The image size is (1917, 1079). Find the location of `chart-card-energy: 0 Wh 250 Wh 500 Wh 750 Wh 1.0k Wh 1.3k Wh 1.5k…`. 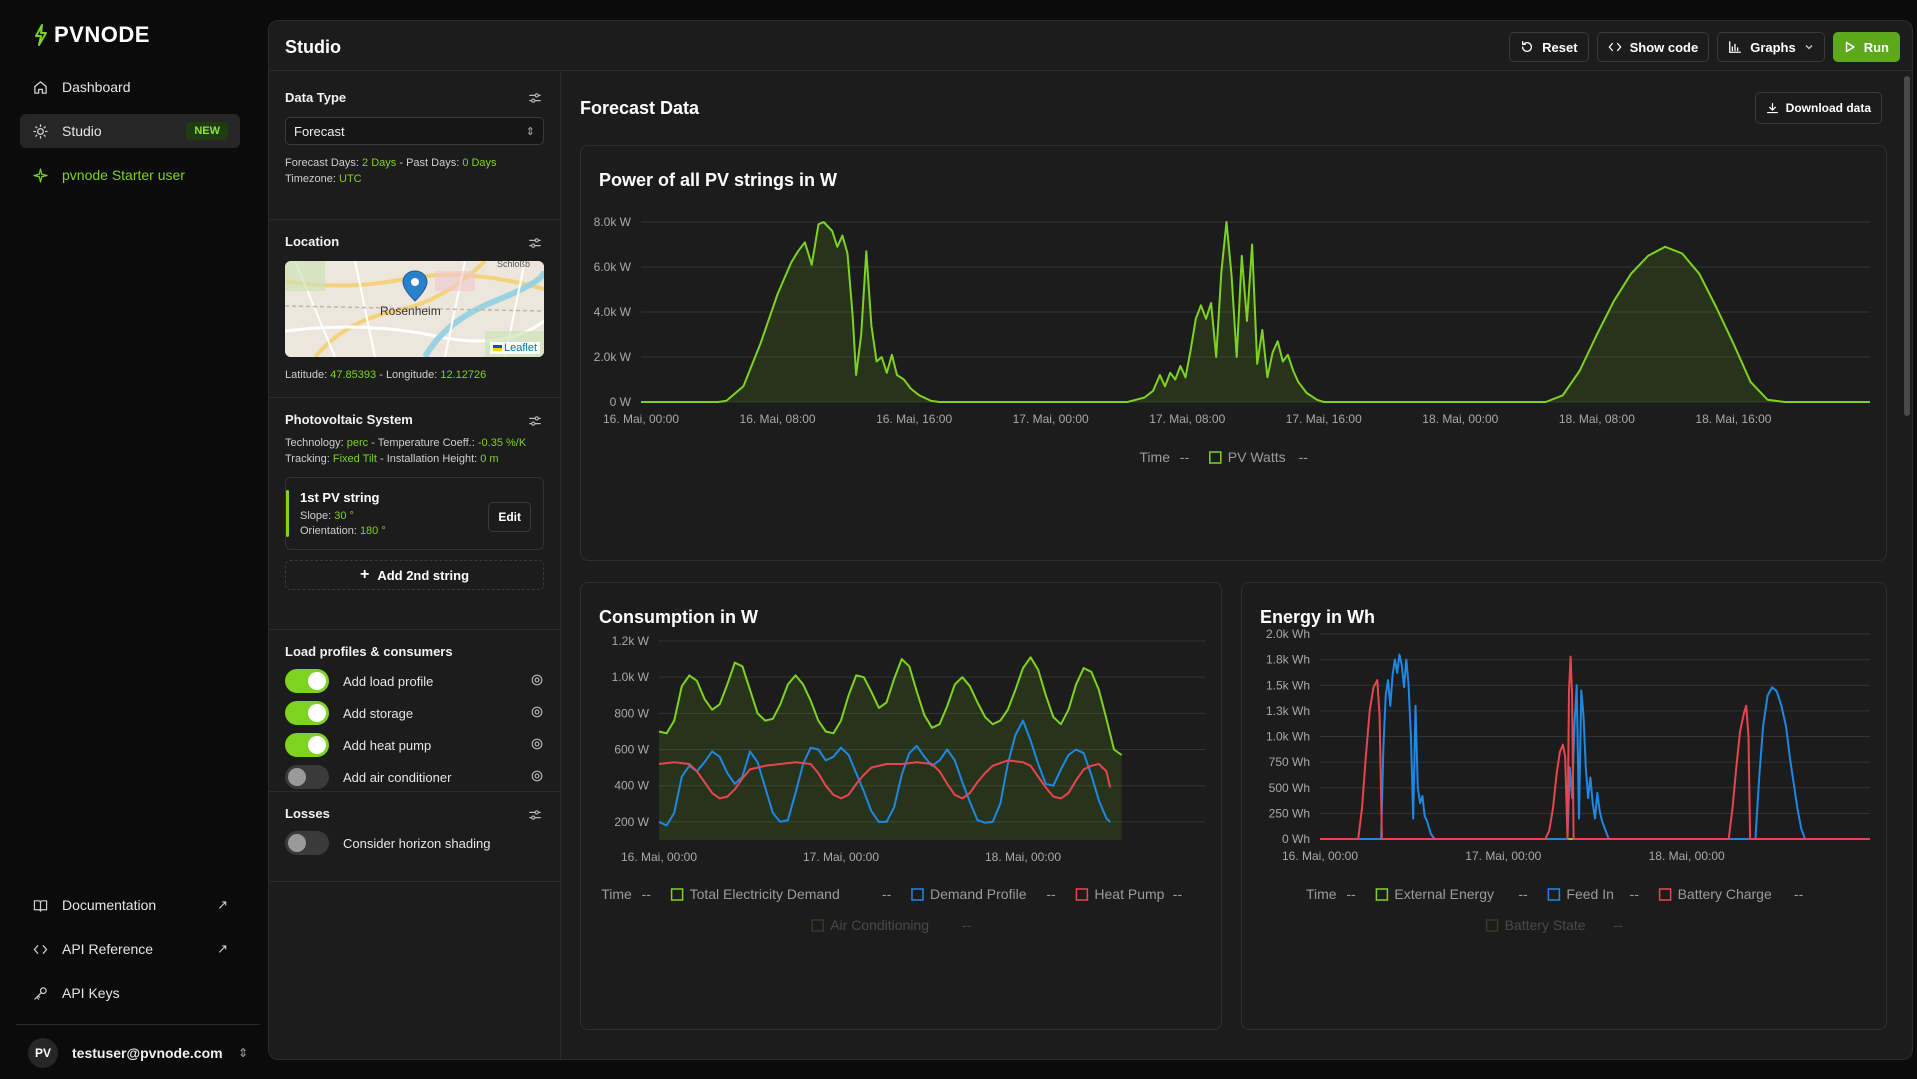

chart-card-energy: 0 Wh 250 Wh 500 Wh 750 Wh 1.0k Wh 1.3k Wh 1.5k… is located at coordinates (1564, 806).